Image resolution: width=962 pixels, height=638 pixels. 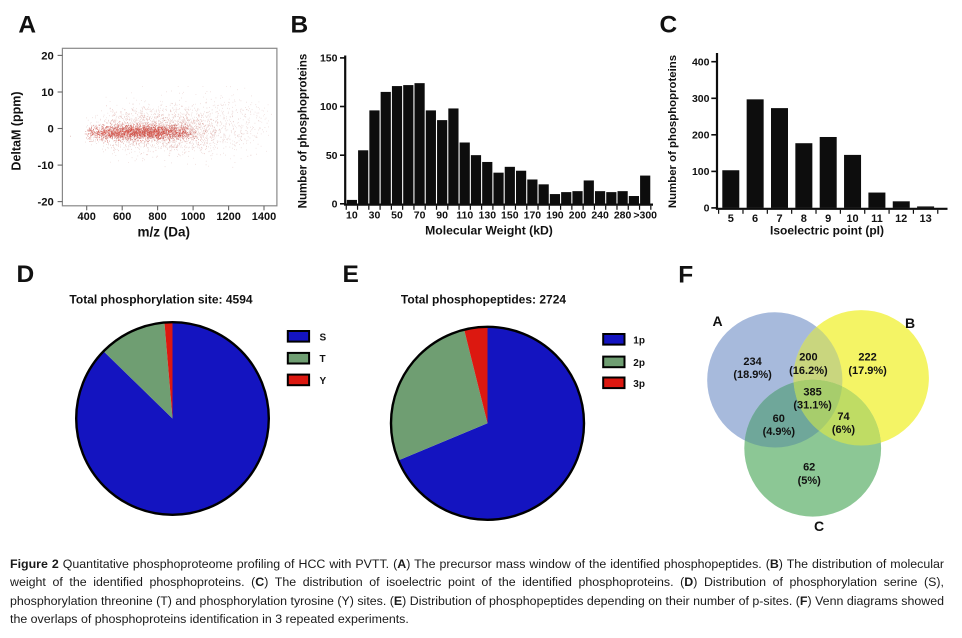 What do you see at coordinates (488, 216) in the screenshot?
I see `svg-text: 130` at bounding box center [488, 216].